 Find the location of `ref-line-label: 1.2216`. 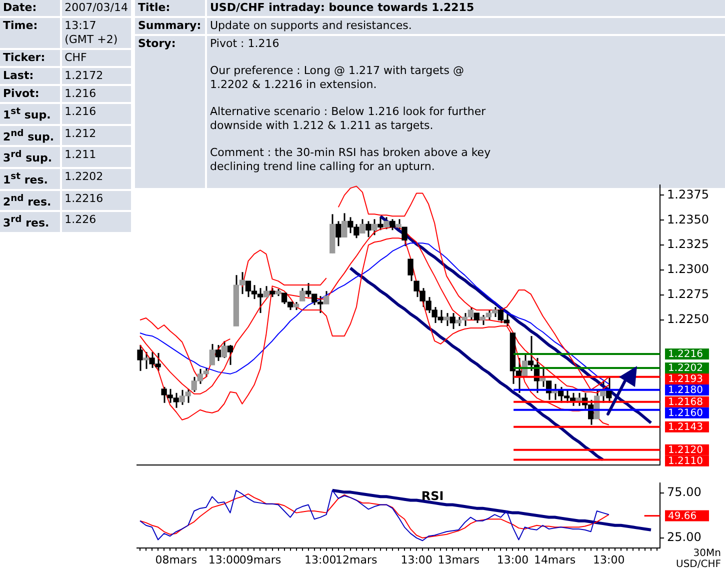

ref-line-label: 1.2216 is located at coordinates (685, 354).